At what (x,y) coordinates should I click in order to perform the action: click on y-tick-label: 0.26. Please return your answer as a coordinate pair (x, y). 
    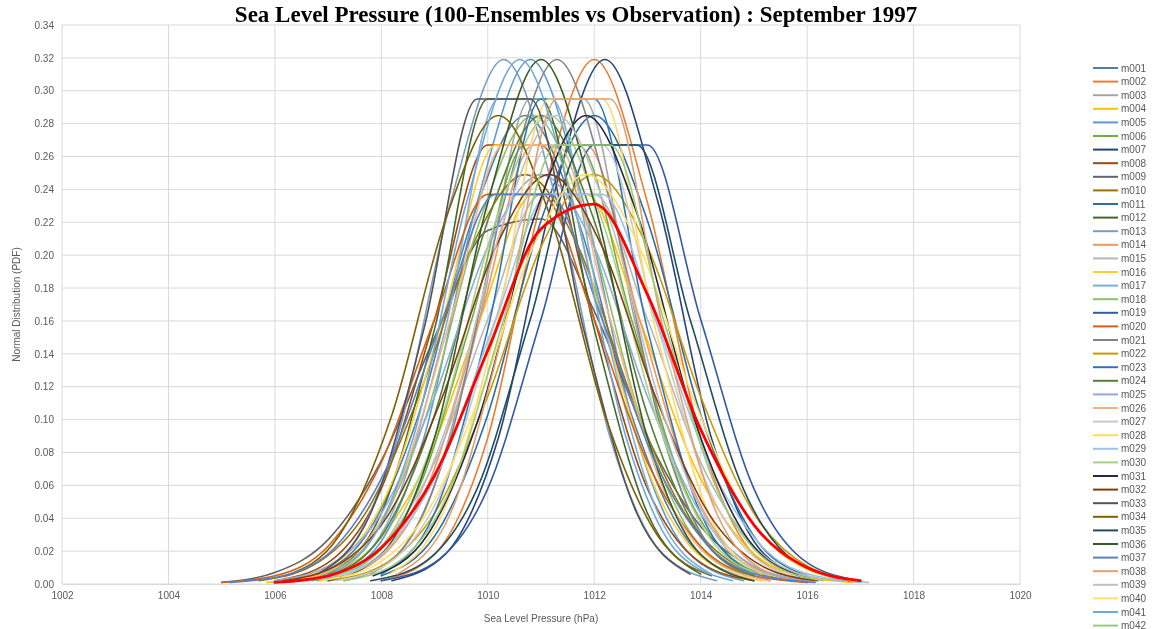
    Looking at the image, I should click on (44, 157).